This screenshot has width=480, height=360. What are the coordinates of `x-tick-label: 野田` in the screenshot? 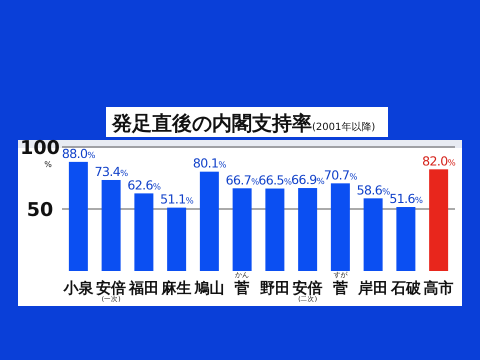 It's located at (275, 288).